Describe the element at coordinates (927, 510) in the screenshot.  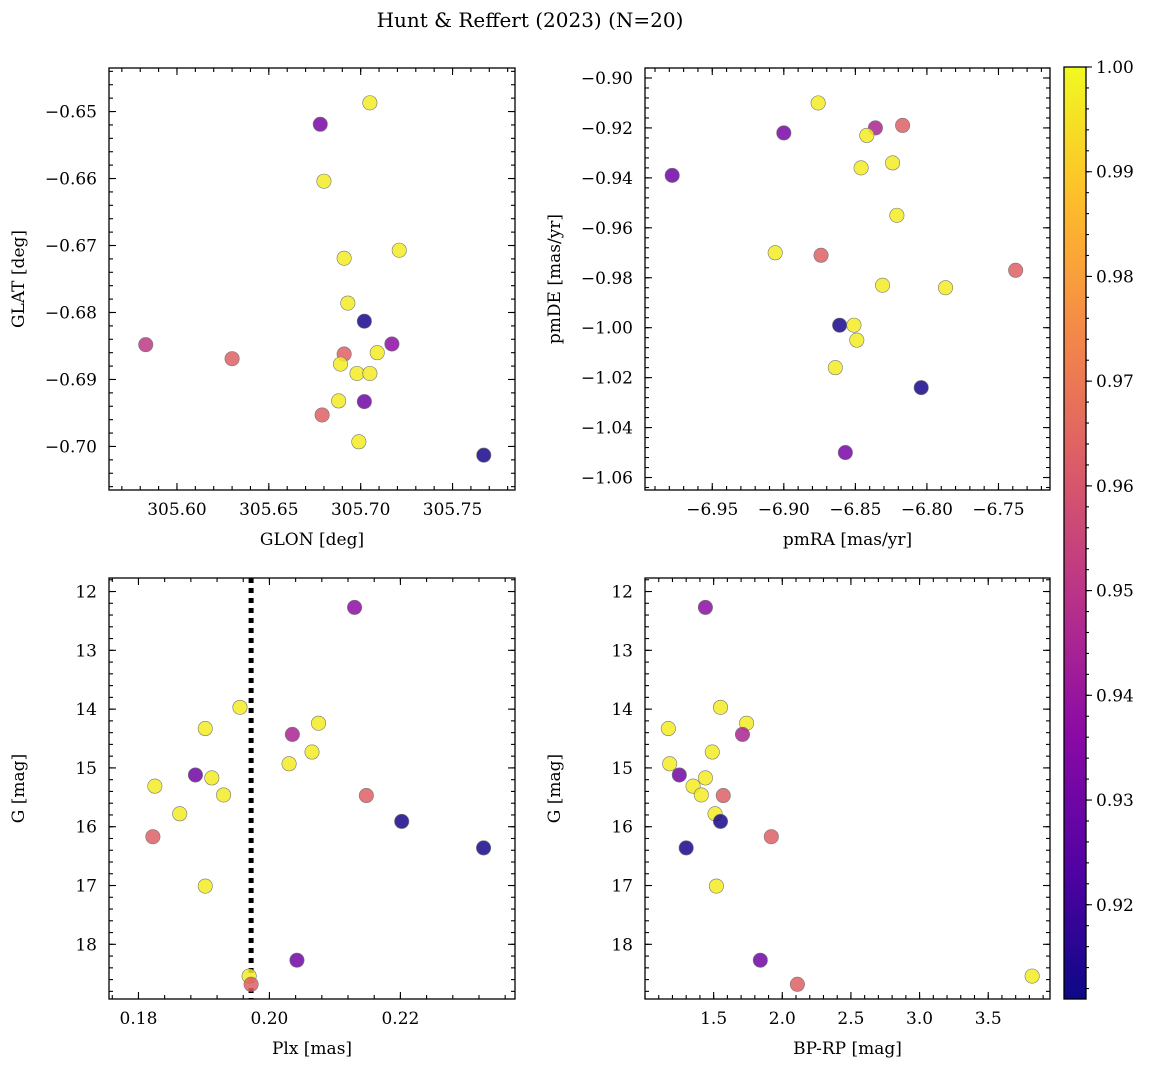
I see `x-tick-label: −6.80` at that location.